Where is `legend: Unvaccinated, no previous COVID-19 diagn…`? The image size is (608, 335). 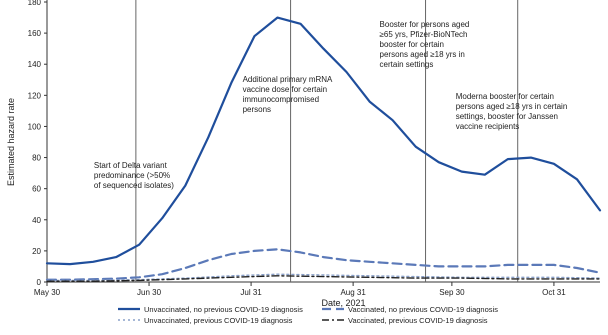 legend: Unvaccinated, no previous COVID-19 diagn… is located at coordinates (308, 315).